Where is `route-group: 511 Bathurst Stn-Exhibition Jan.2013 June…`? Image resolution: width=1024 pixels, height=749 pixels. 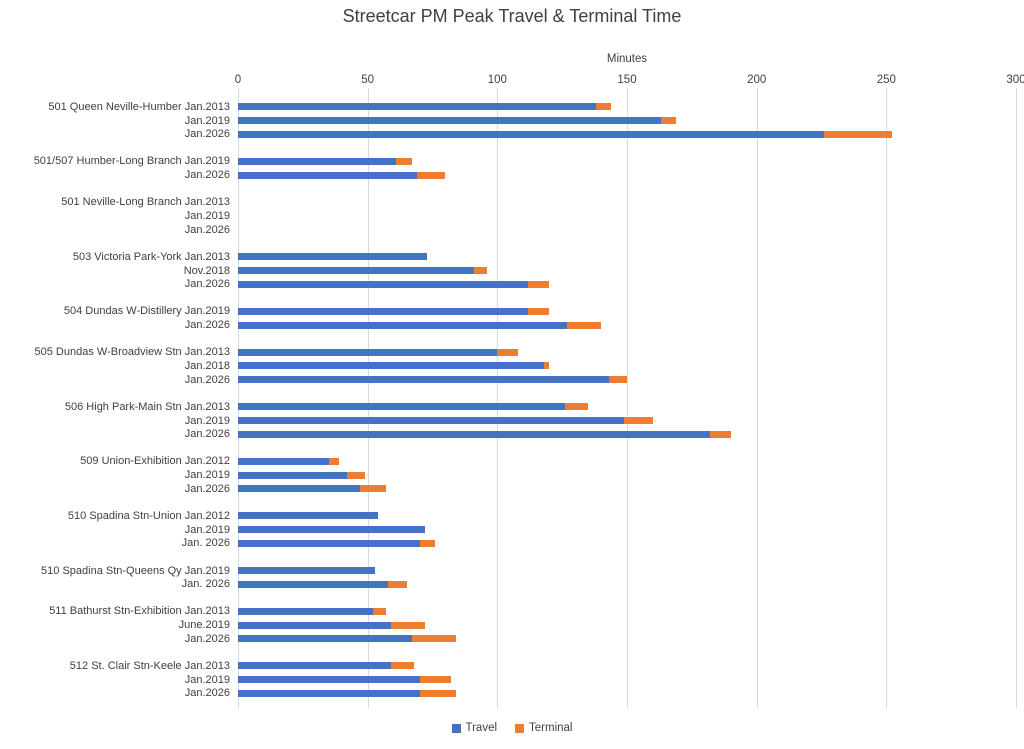
route-group: 511 Bathurst Stn-Exhibition Jan.2013 June… is located at coordinates (512, 625).